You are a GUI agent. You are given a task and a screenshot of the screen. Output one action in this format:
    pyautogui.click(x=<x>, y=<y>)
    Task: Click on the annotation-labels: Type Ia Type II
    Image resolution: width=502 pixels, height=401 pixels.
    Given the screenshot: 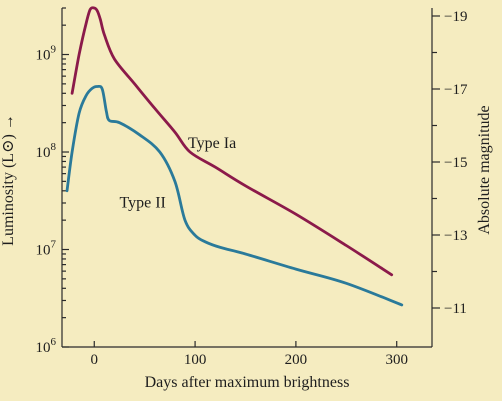 What is the action you would take?
    pyautogui.click(x=177, y=173)
    